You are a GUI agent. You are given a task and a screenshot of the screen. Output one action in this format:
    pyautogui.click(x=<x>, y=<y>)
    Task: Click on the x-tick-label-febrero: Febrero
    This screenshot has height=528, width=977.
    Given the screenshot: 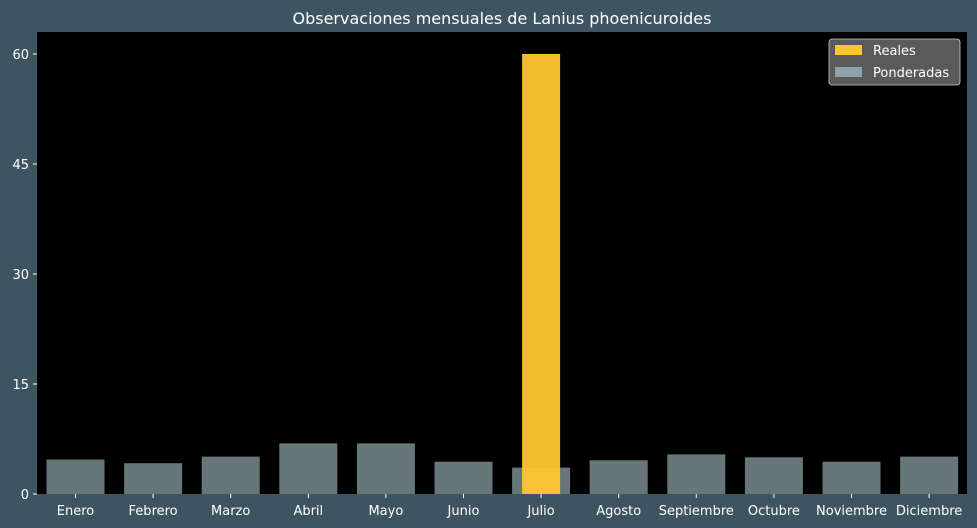 What is the action you would take?
    pyautogui.click(x=153, y=511)
    